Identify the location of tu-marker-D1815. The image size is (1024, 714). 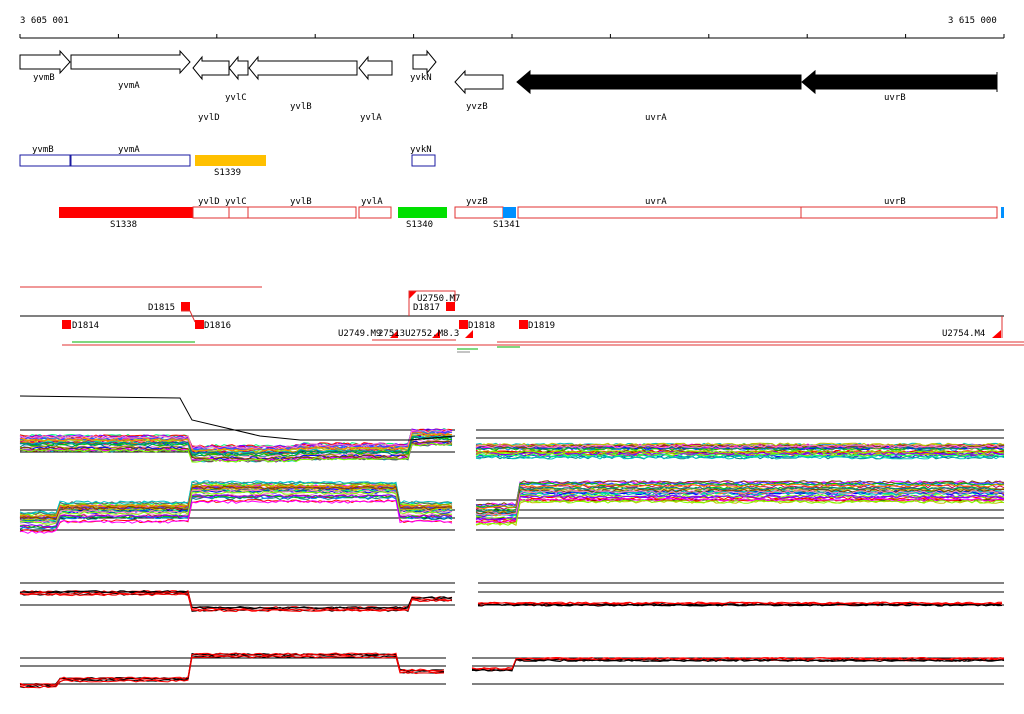
(185, 306).